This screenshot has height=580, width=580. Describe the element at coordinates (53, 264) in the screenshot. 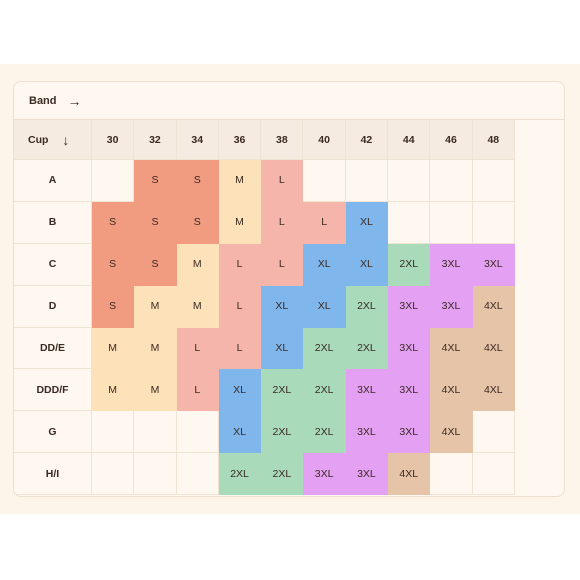

I see `cup-row-label: C` at that location.